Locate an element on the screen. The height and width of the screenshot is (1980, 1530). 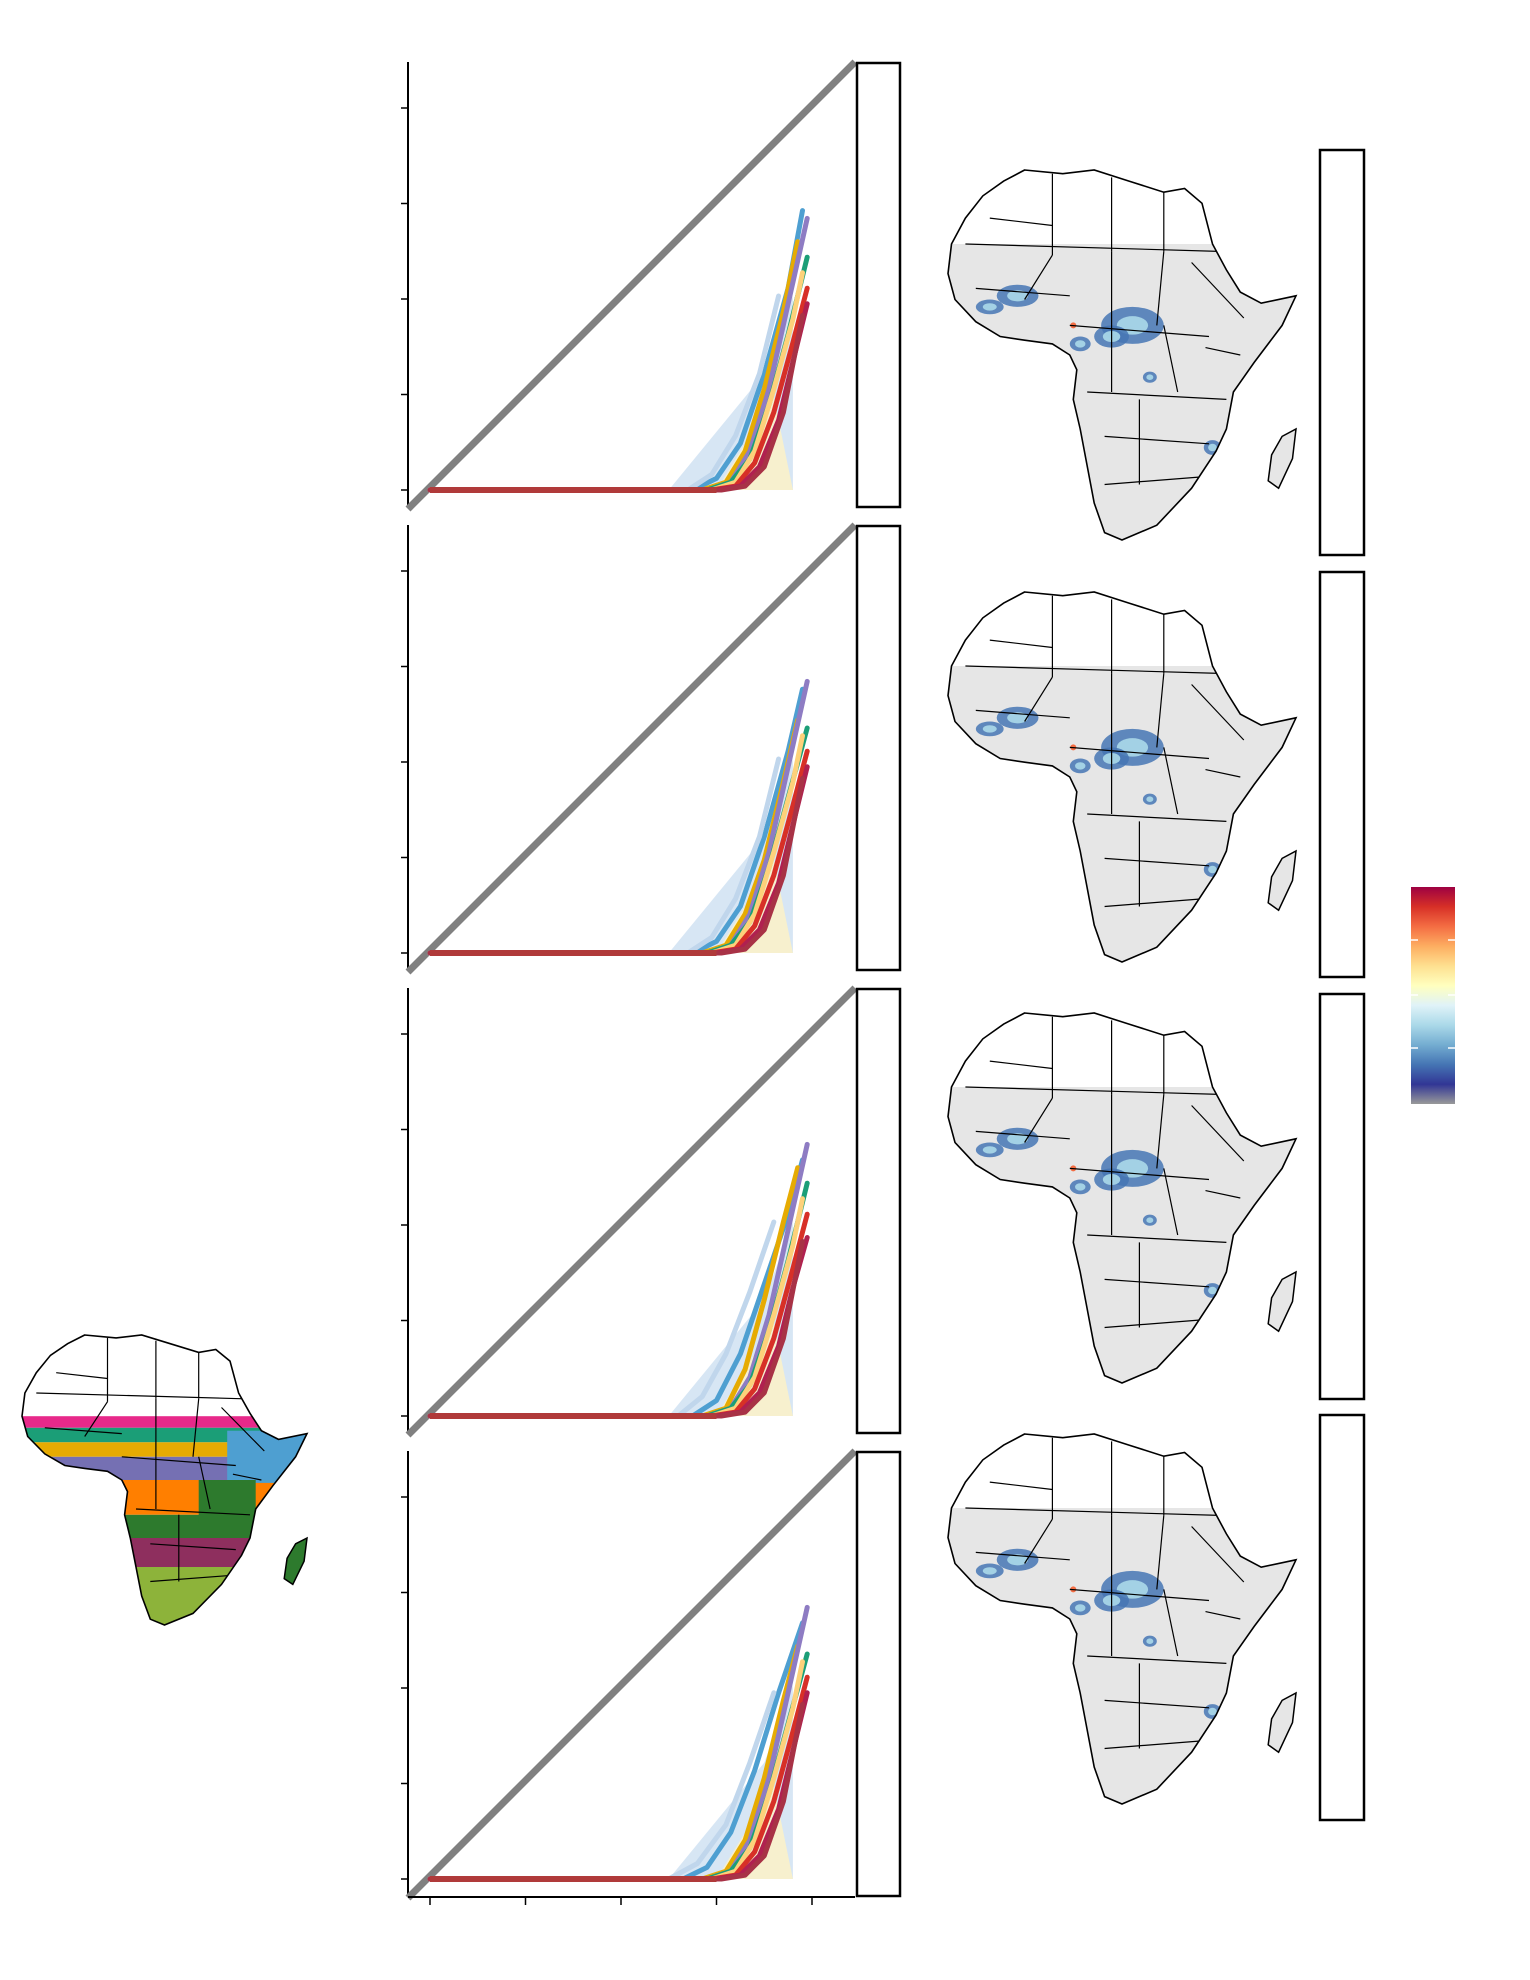
risk-map-4-outline is located at coordinates (1122, 1619).